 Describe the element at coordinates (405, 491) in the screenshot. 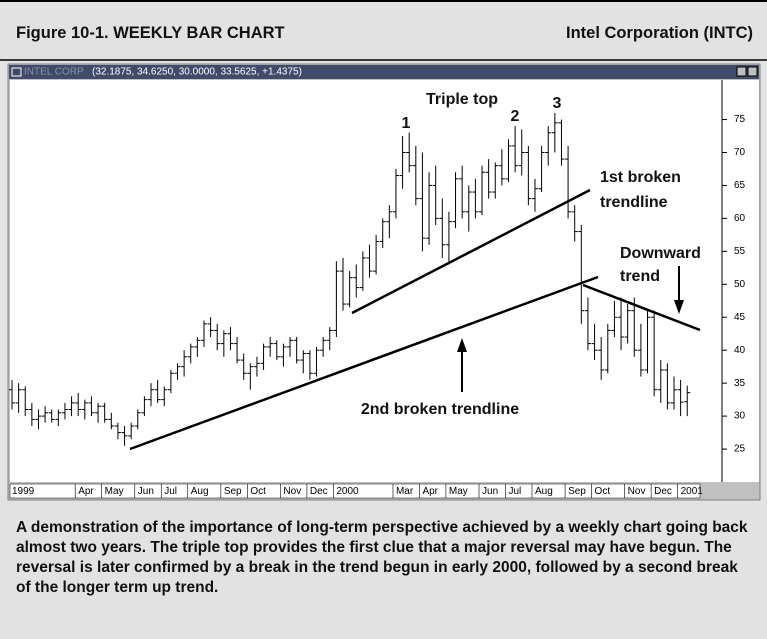

I see `x-tick-label: Mar` at that location.